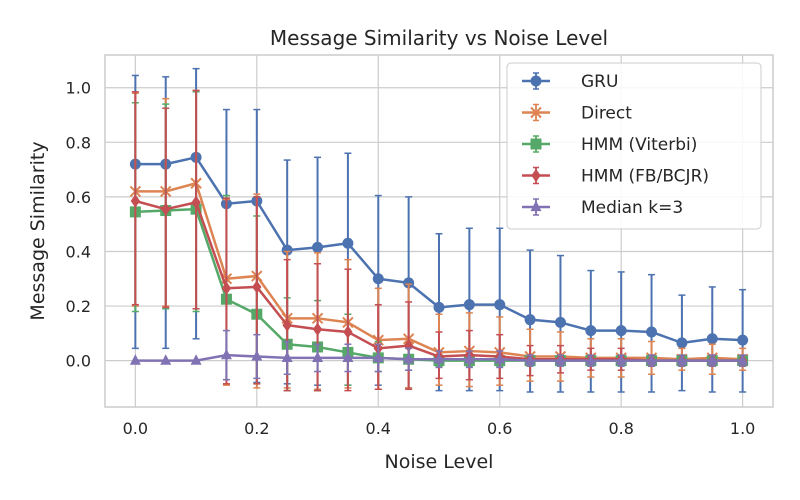 Image resolution: width=800 pixels, height=500 pixels. Describe the element at coordinates (645, 177) in the screenshot. I see `legend-label: HMM (FB/BCJR)` at that location.